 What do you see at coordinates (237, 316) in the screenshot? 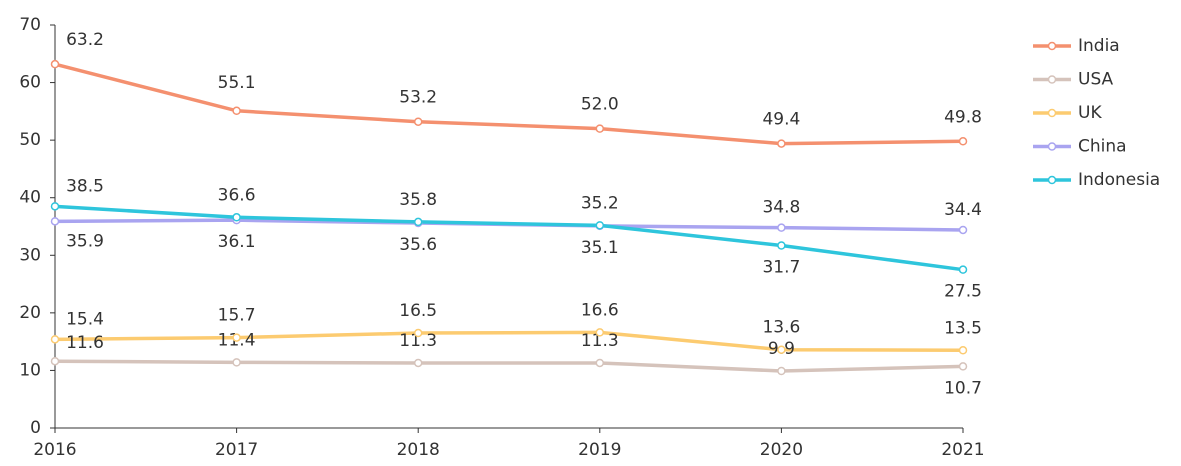
I see `data-label: 15.7` at bounding box center [237, 316].